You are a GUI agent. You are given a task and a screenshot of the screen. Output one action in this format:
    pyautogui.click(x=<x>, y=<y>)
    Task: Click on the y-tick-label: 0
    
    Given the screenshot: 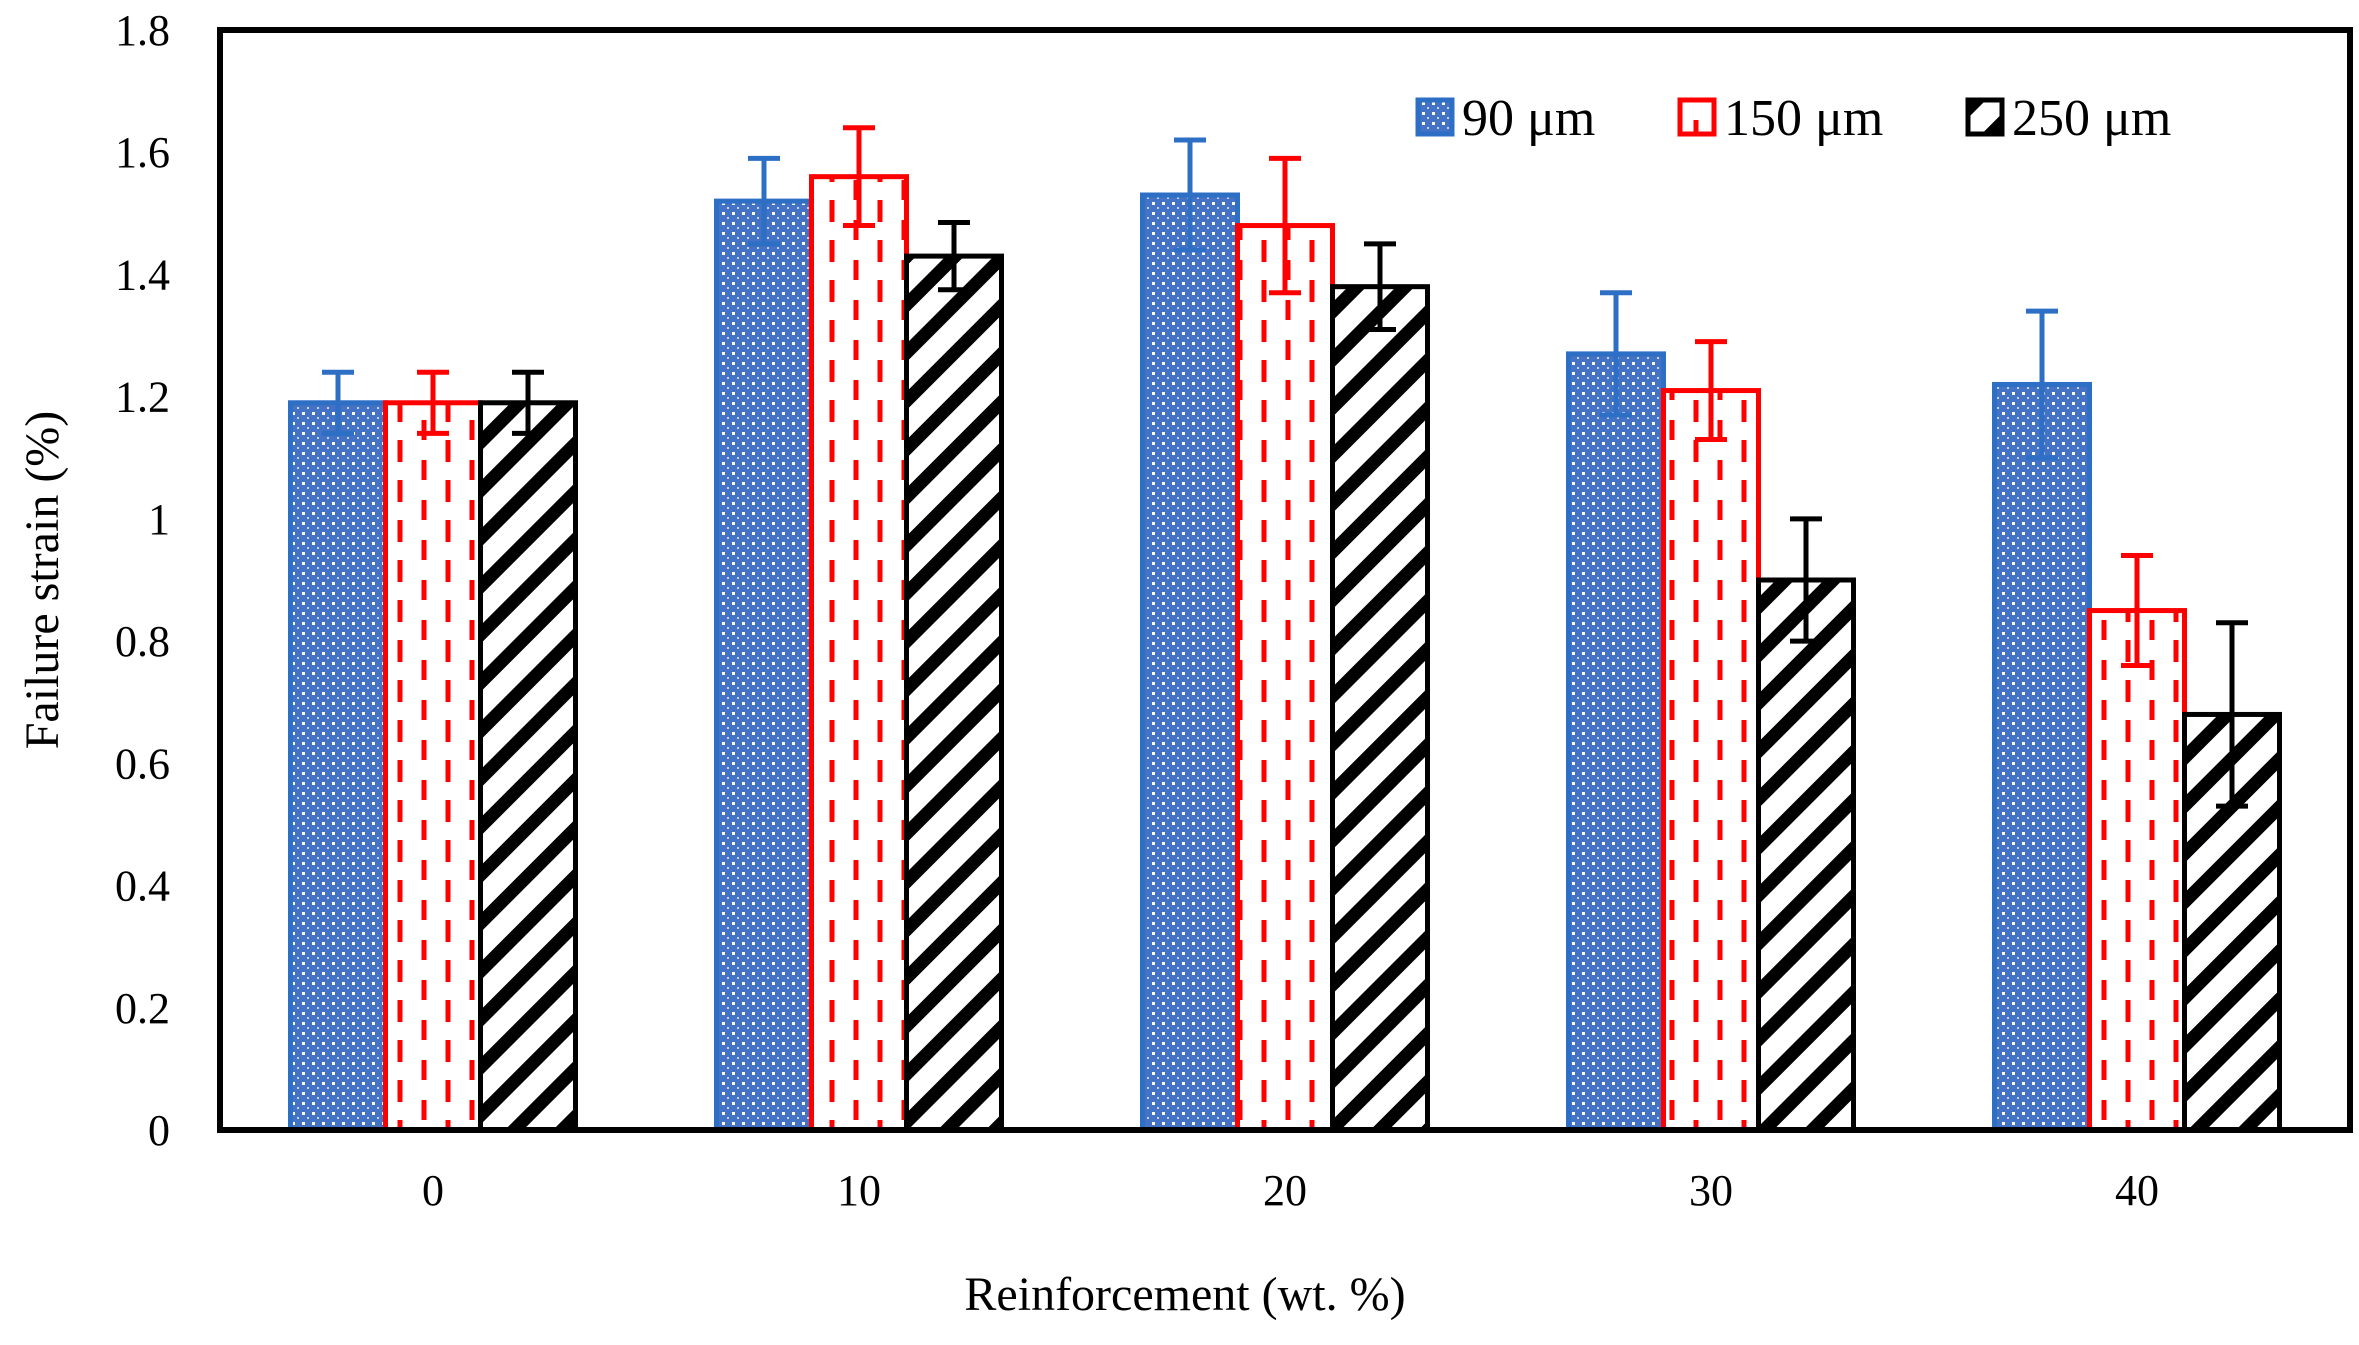 What is the action you would take?
    pyautogui.click(x=159, y=1130)
    